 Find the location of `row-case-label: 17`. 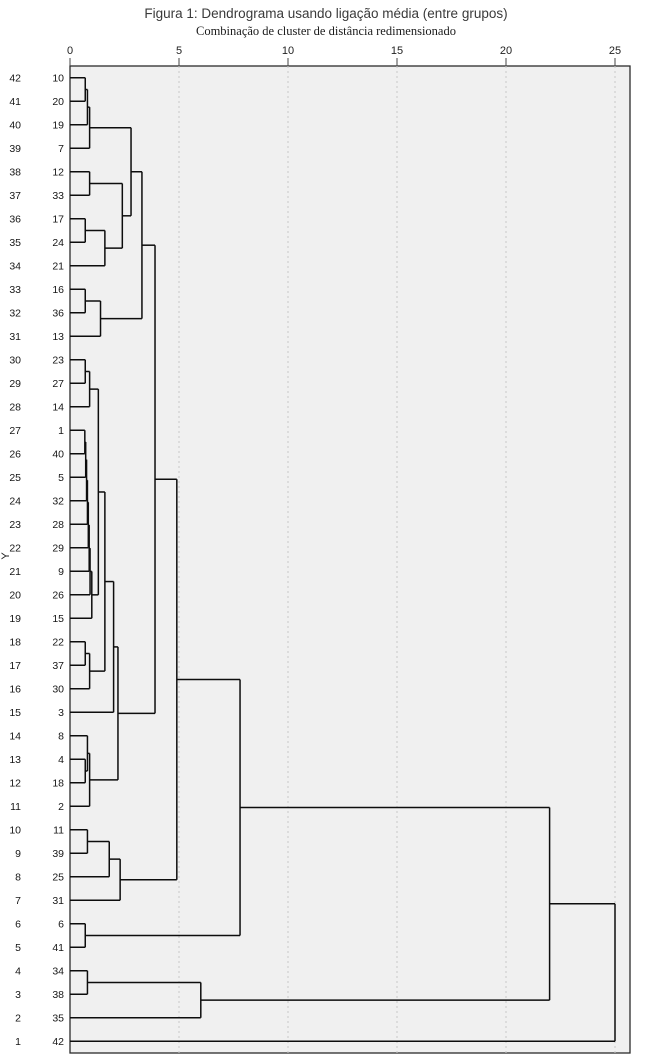

row-case-label: 17 is located at coordinates (58, 219).